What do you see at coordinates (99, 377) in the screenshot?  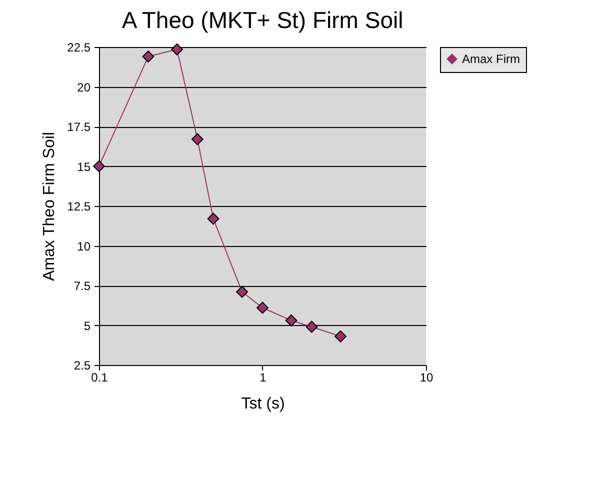 I see `x-tick-label: 0.1` at bounding box center [99, 377].